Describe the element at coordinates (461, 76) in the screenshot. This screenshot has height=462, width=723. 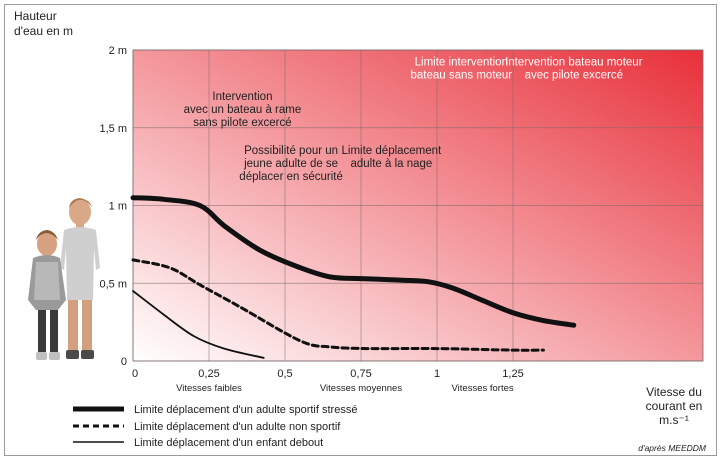
I see `annotation-3-line-1: bateau sans moteur` at that location.